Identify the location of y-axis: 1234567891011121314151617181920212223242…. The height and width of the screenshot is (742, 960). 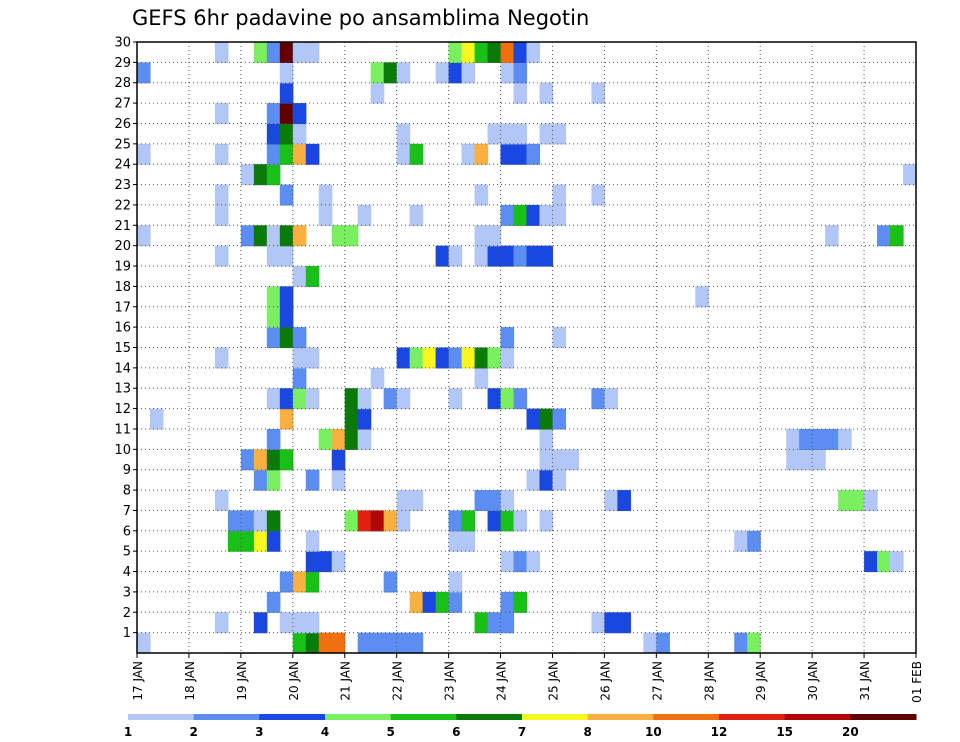
(125, 338).